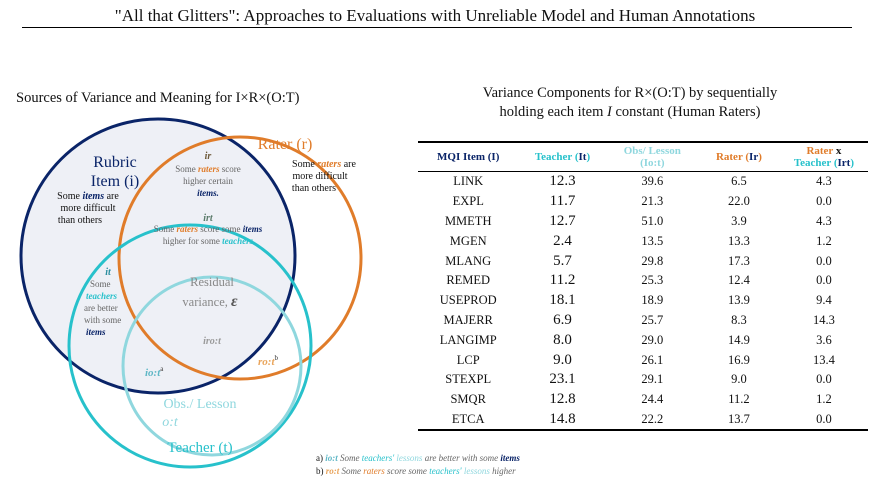 The image size is (870, 496). I want to click on value-cell: 9.4, so click(824, 300).